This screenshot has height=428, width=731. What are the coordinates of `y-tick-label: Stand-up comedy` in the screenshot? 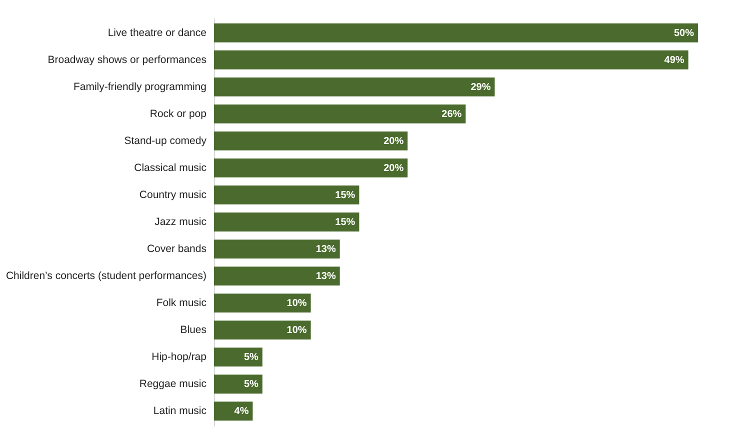 It's located at (166, 140).